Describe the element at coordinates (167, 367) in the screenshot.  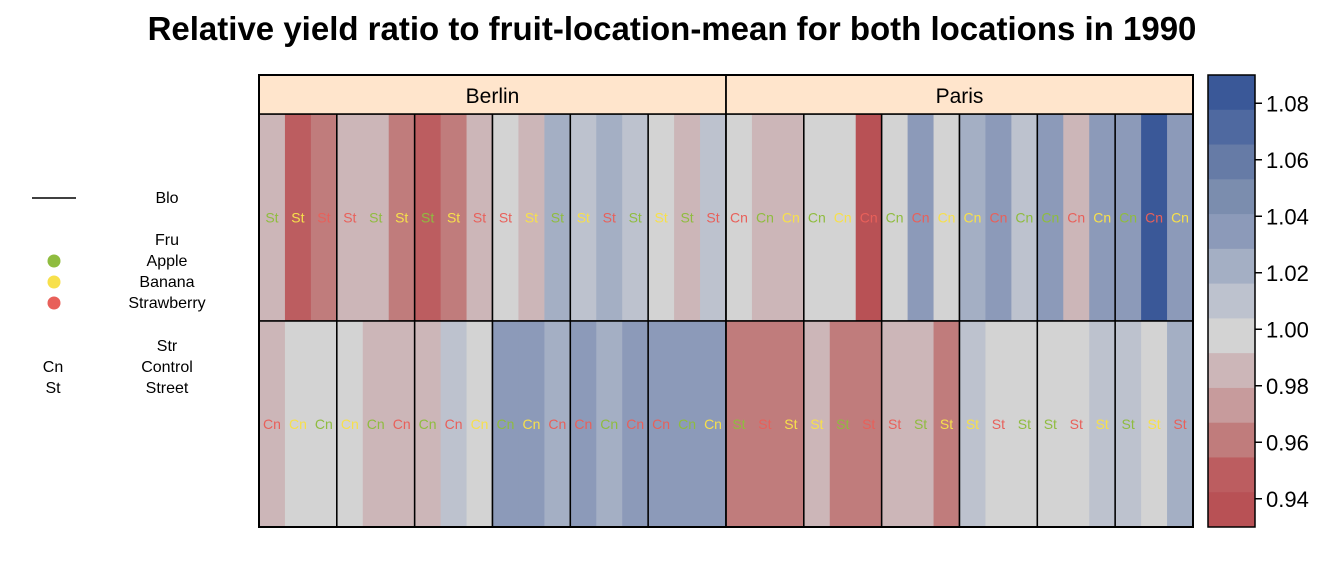
I see `legend-street-label: Control` at that location.